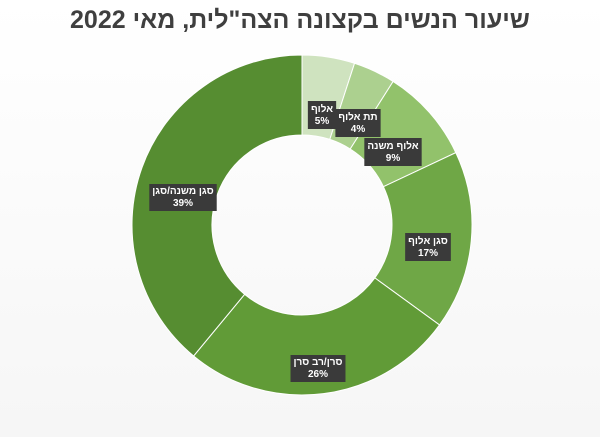 The height and width of the screenshot is (437, 600). What do you see at coordinates (392, 146) in the screenshot?
I see `data-label-category: אלוף משנה` at bounding box center [392, 146].